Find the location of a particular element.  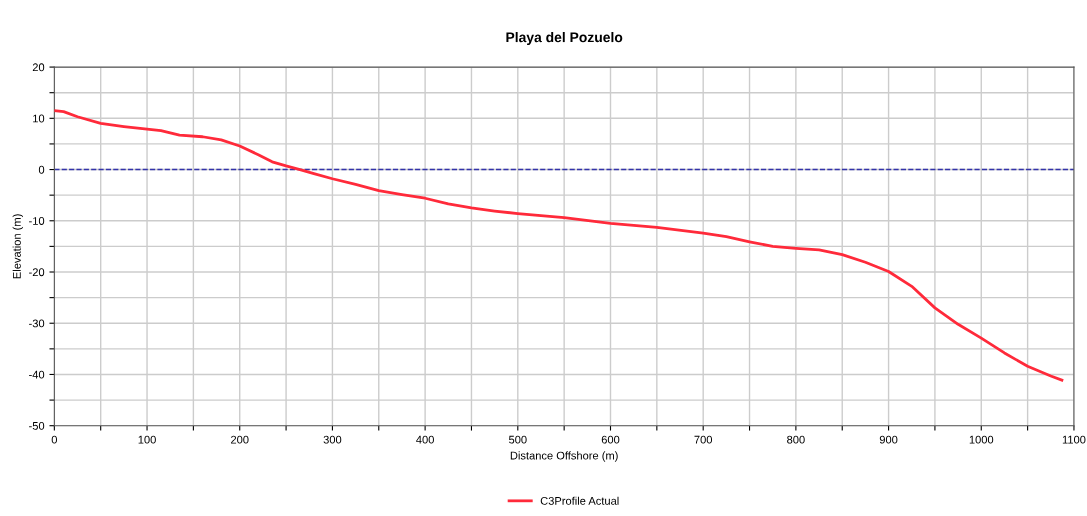

x-tick-label: 700 is located at coordinates (703, 439).